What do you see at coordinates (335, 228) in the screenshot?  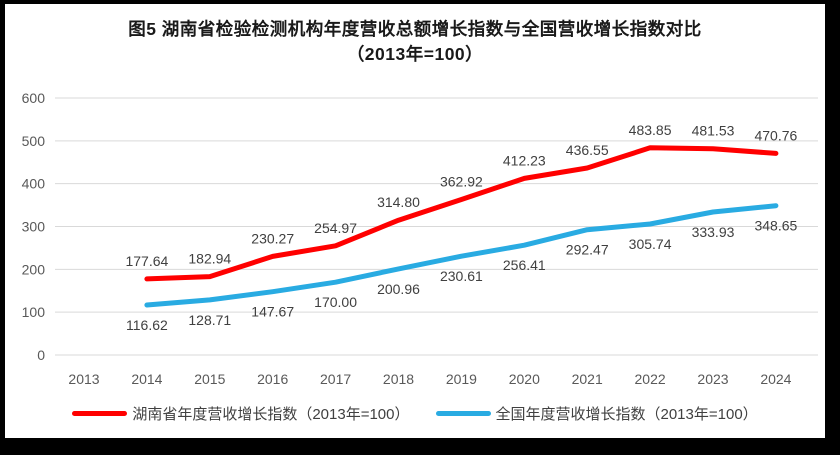 I see `data-label: 254.97` at bounding box center [335, 228].